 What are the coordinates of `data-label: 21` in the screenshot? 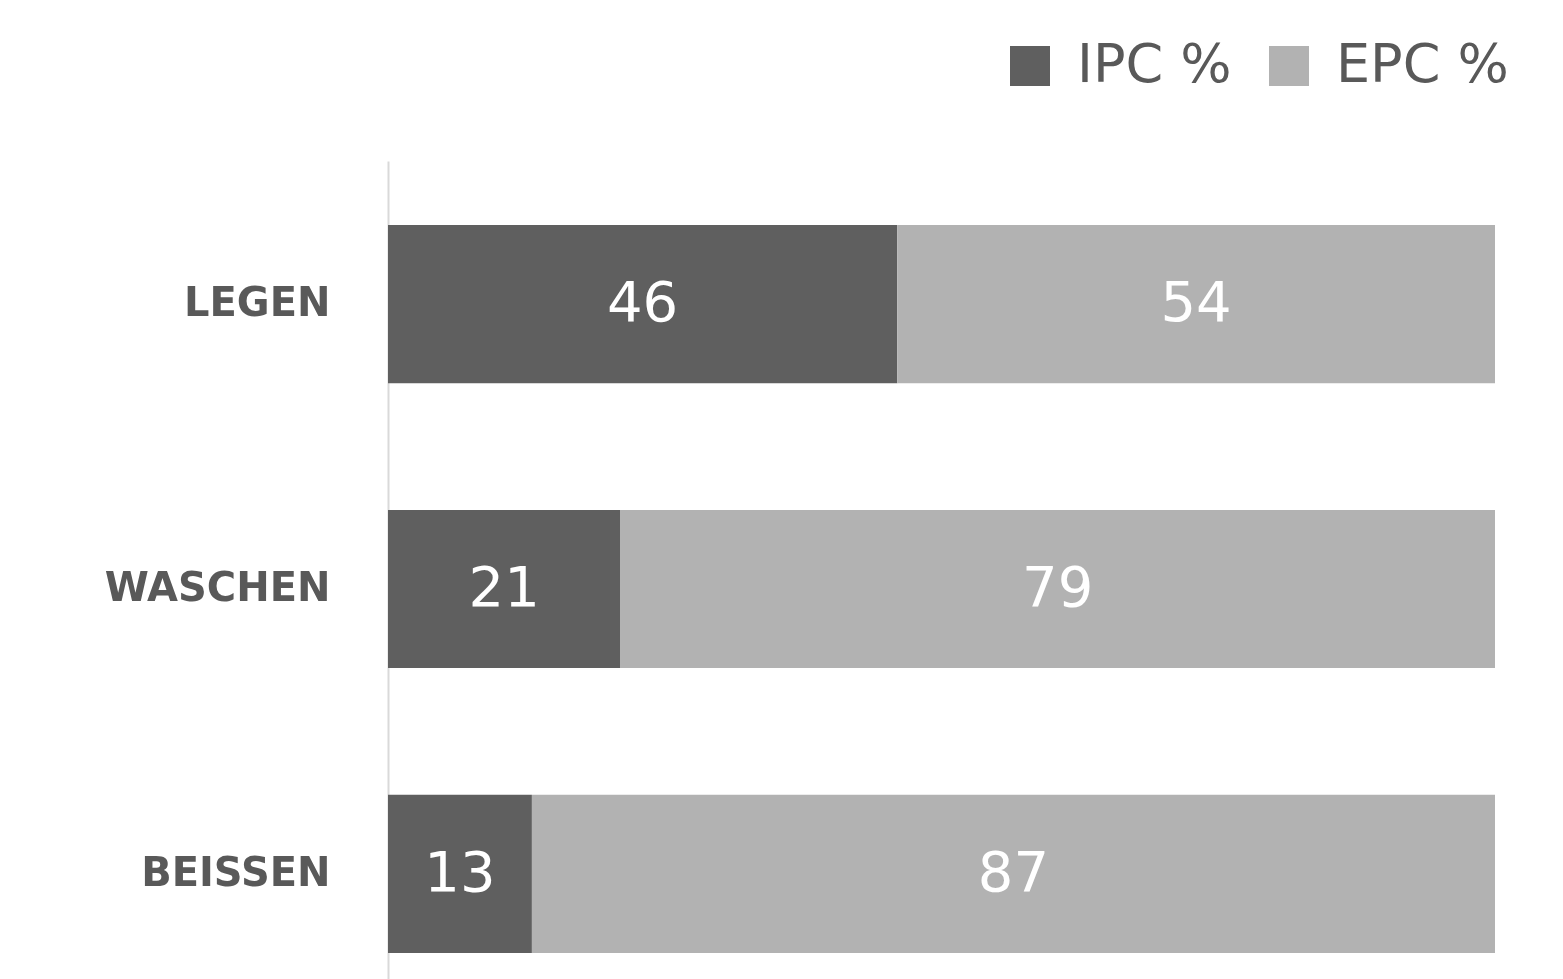 It's located at (504, 586).